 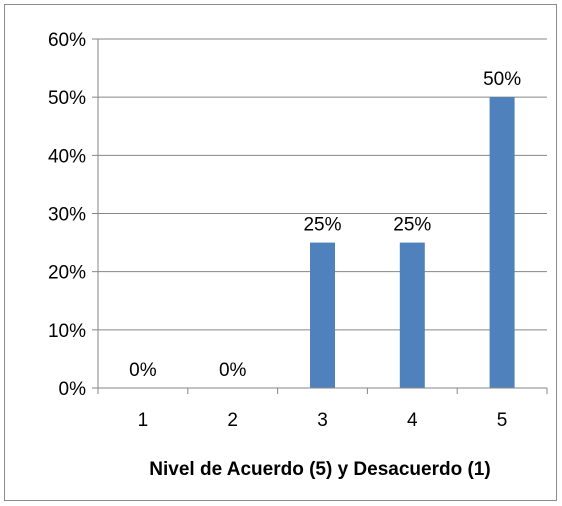 I want to click on x-tick-label: 2, so click(x=232, y=420).